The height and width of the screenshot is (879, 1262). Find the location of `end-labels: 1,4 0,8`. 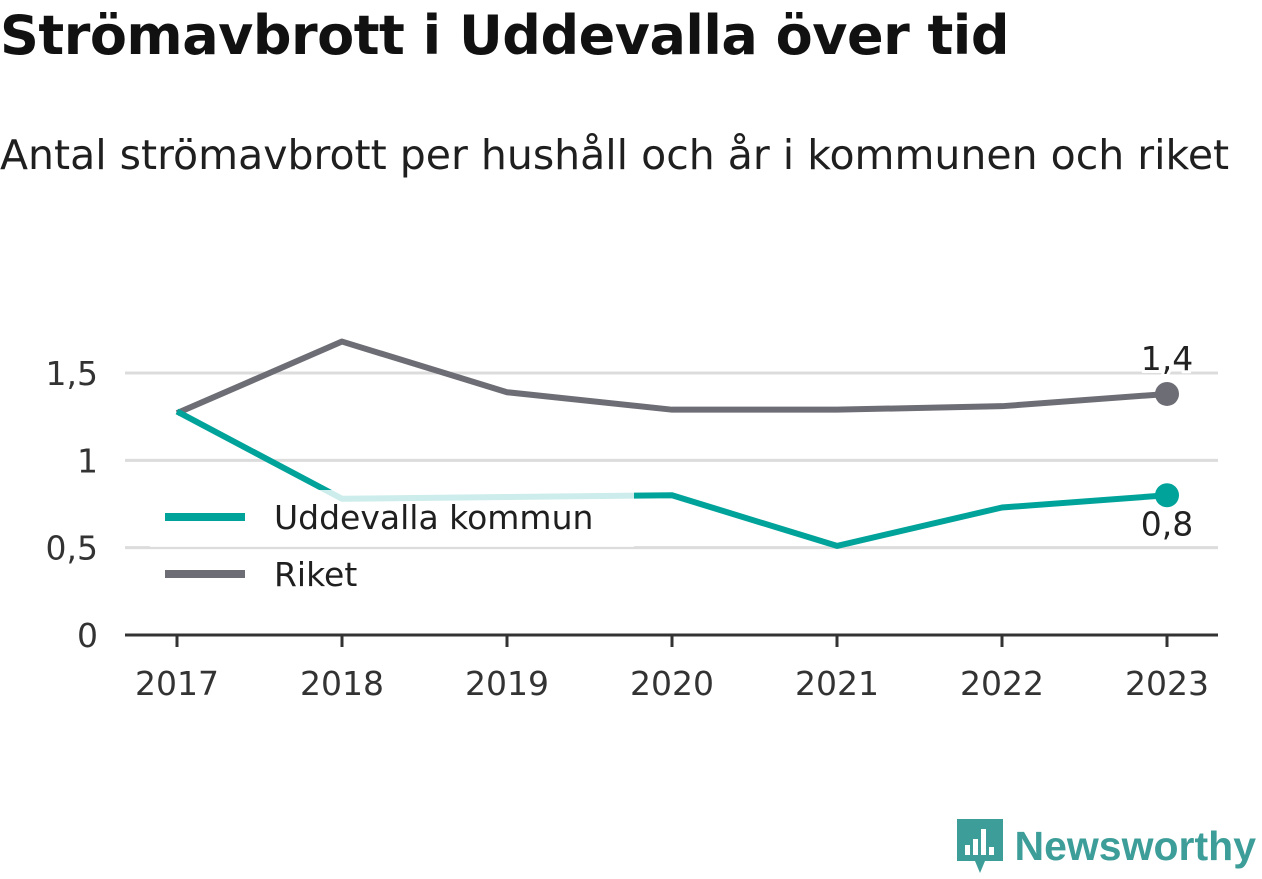

end-labels: 1,4 0,8 is located at coordinates (1167, 441).